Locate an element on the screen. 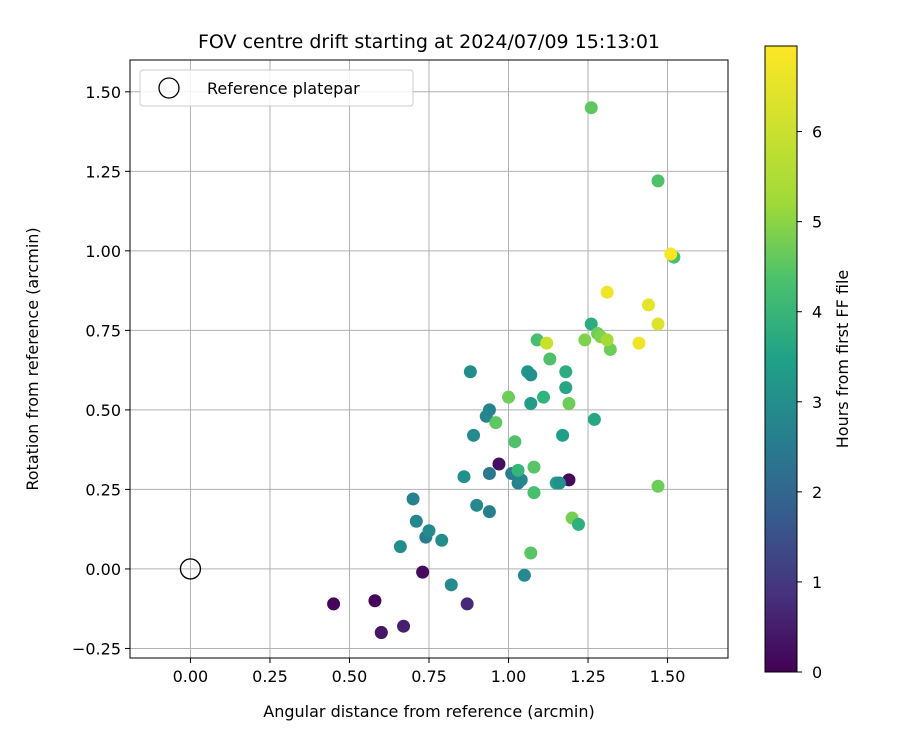 Image resolution: width=900 pixels, height=750 pixels. y-ticks: −0.25 0.00 0.25 0.50 0.75 1.00 1.25 1.50 is located at coordinates (101, 370).